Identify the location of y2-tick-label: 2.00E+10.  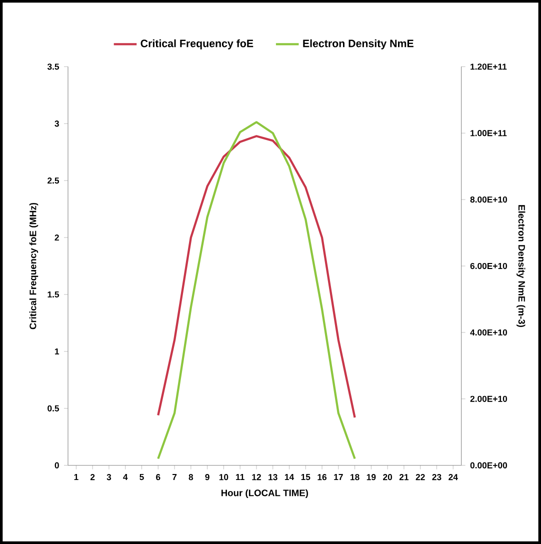
(489, 399).